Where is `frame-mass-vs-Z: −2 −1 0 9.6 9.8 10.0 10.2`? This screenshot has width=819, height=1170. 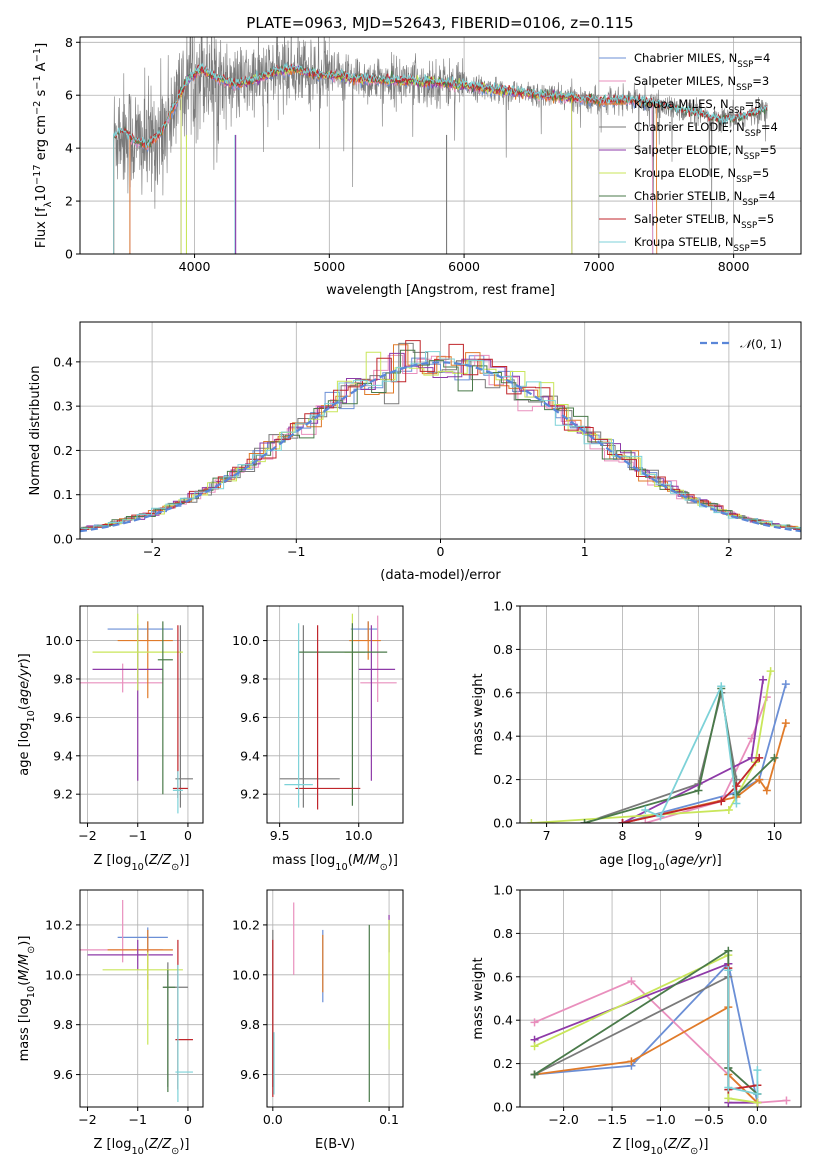 frame-mass-vs-Z: −2 −1 0 9.6 9.8 10.0 10.2 is located at coordinates (124, 1008).